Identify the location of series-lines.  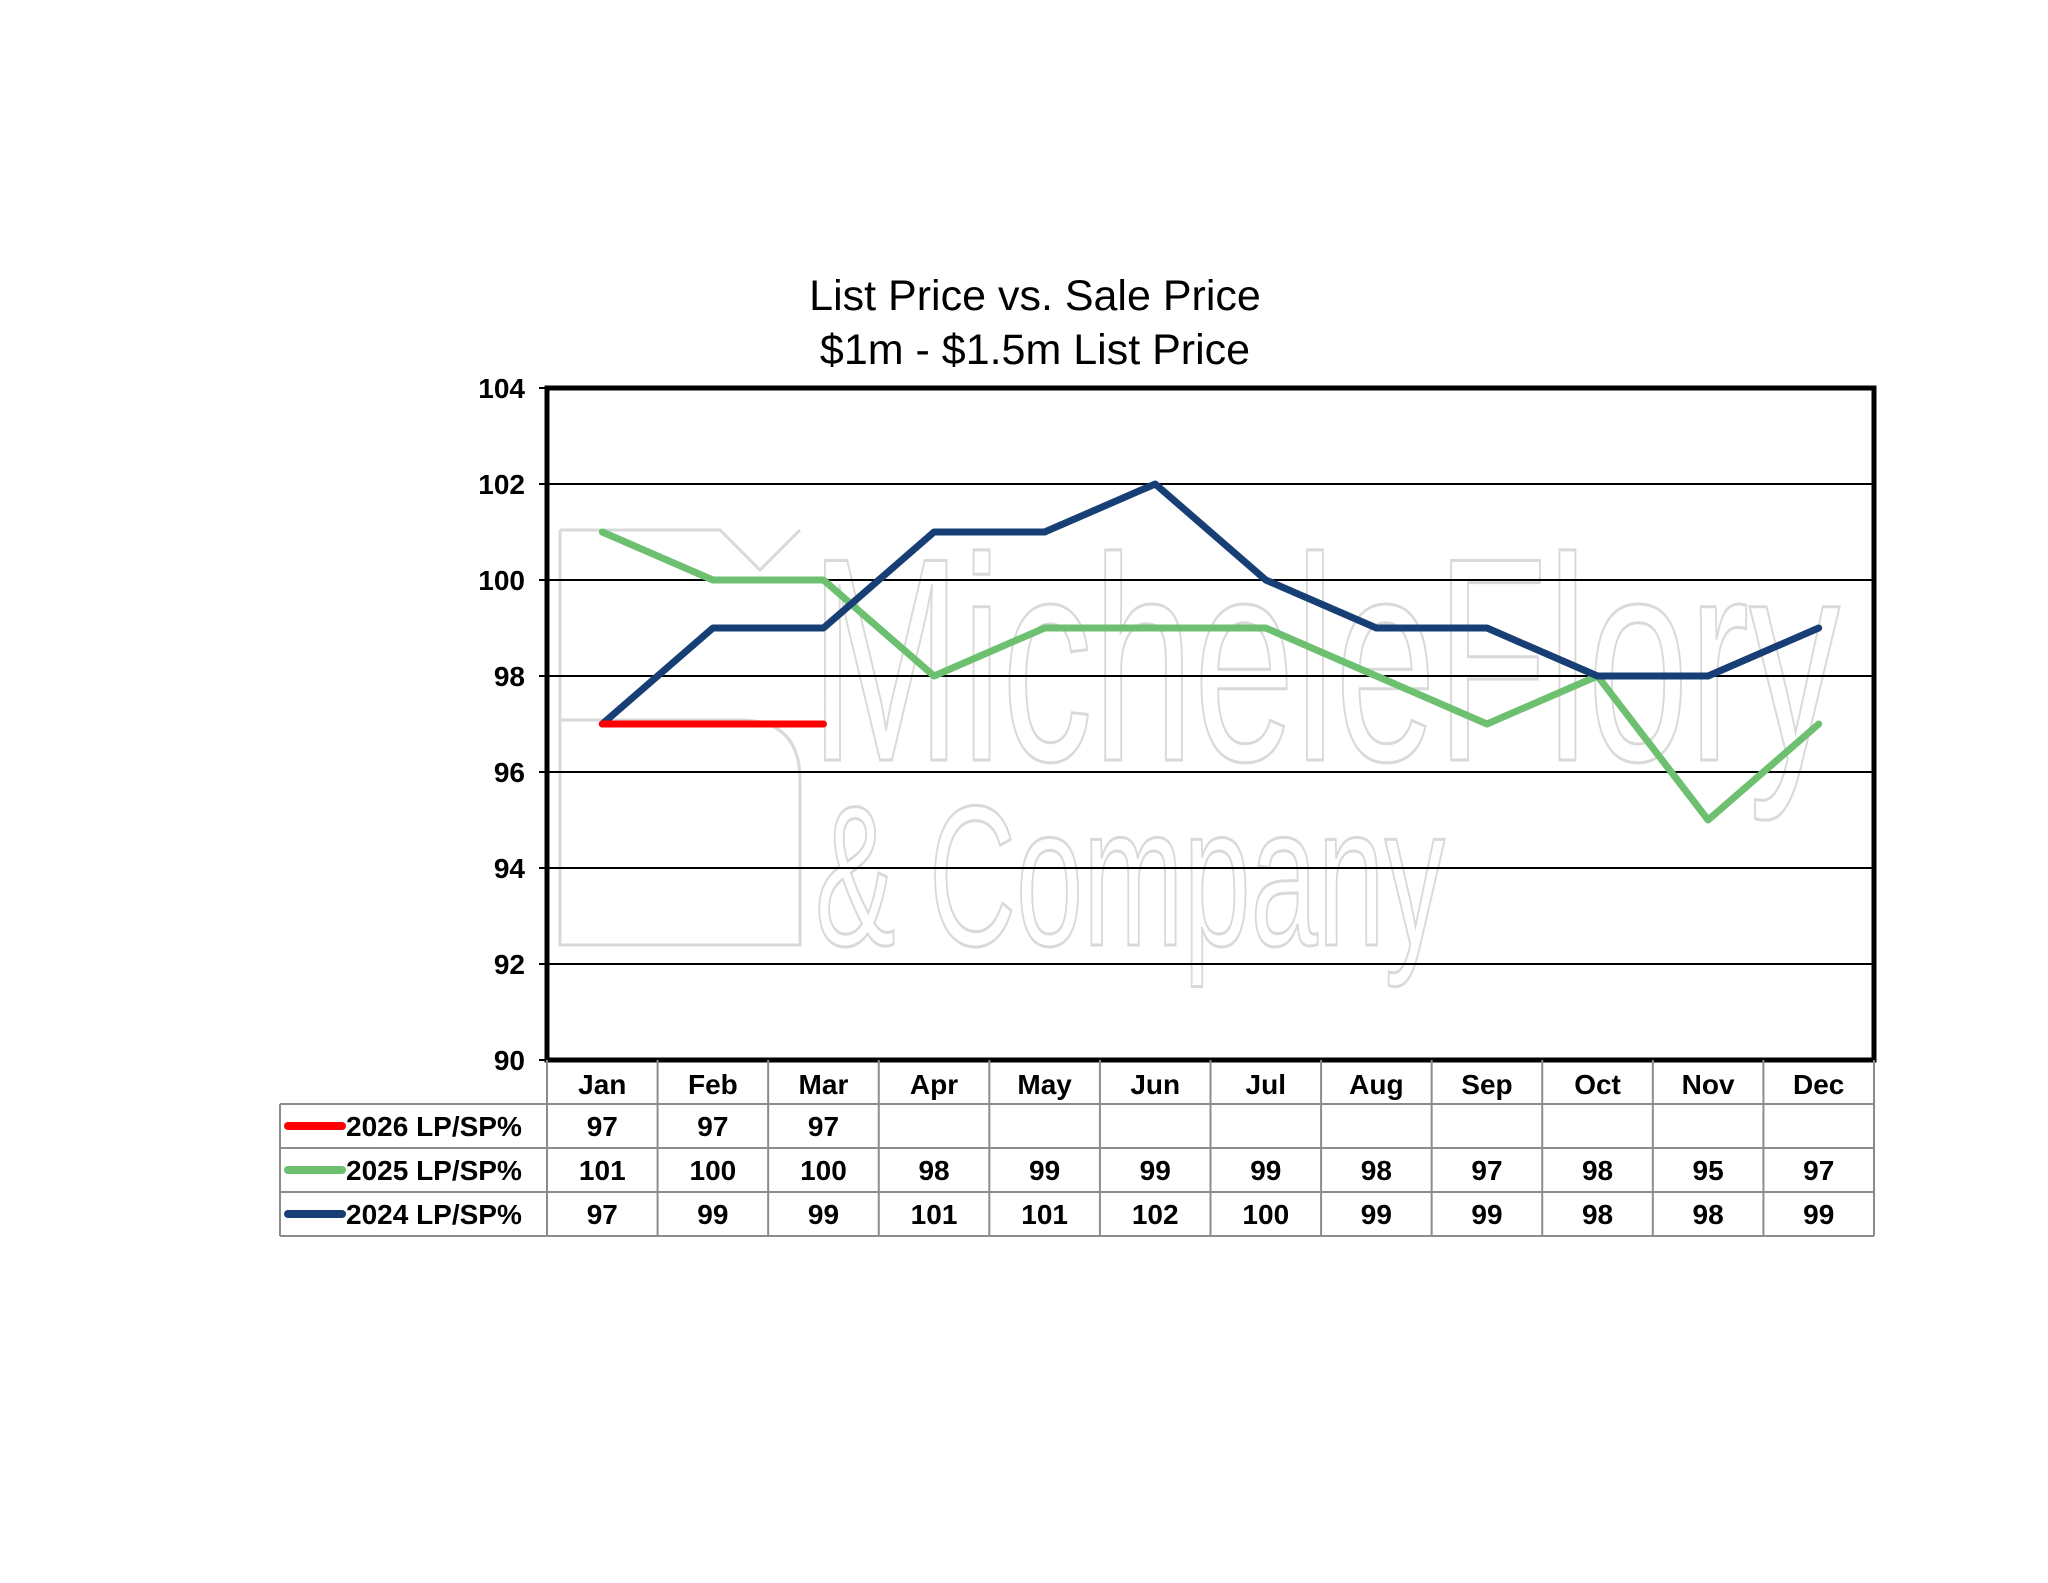
(1210, 652).